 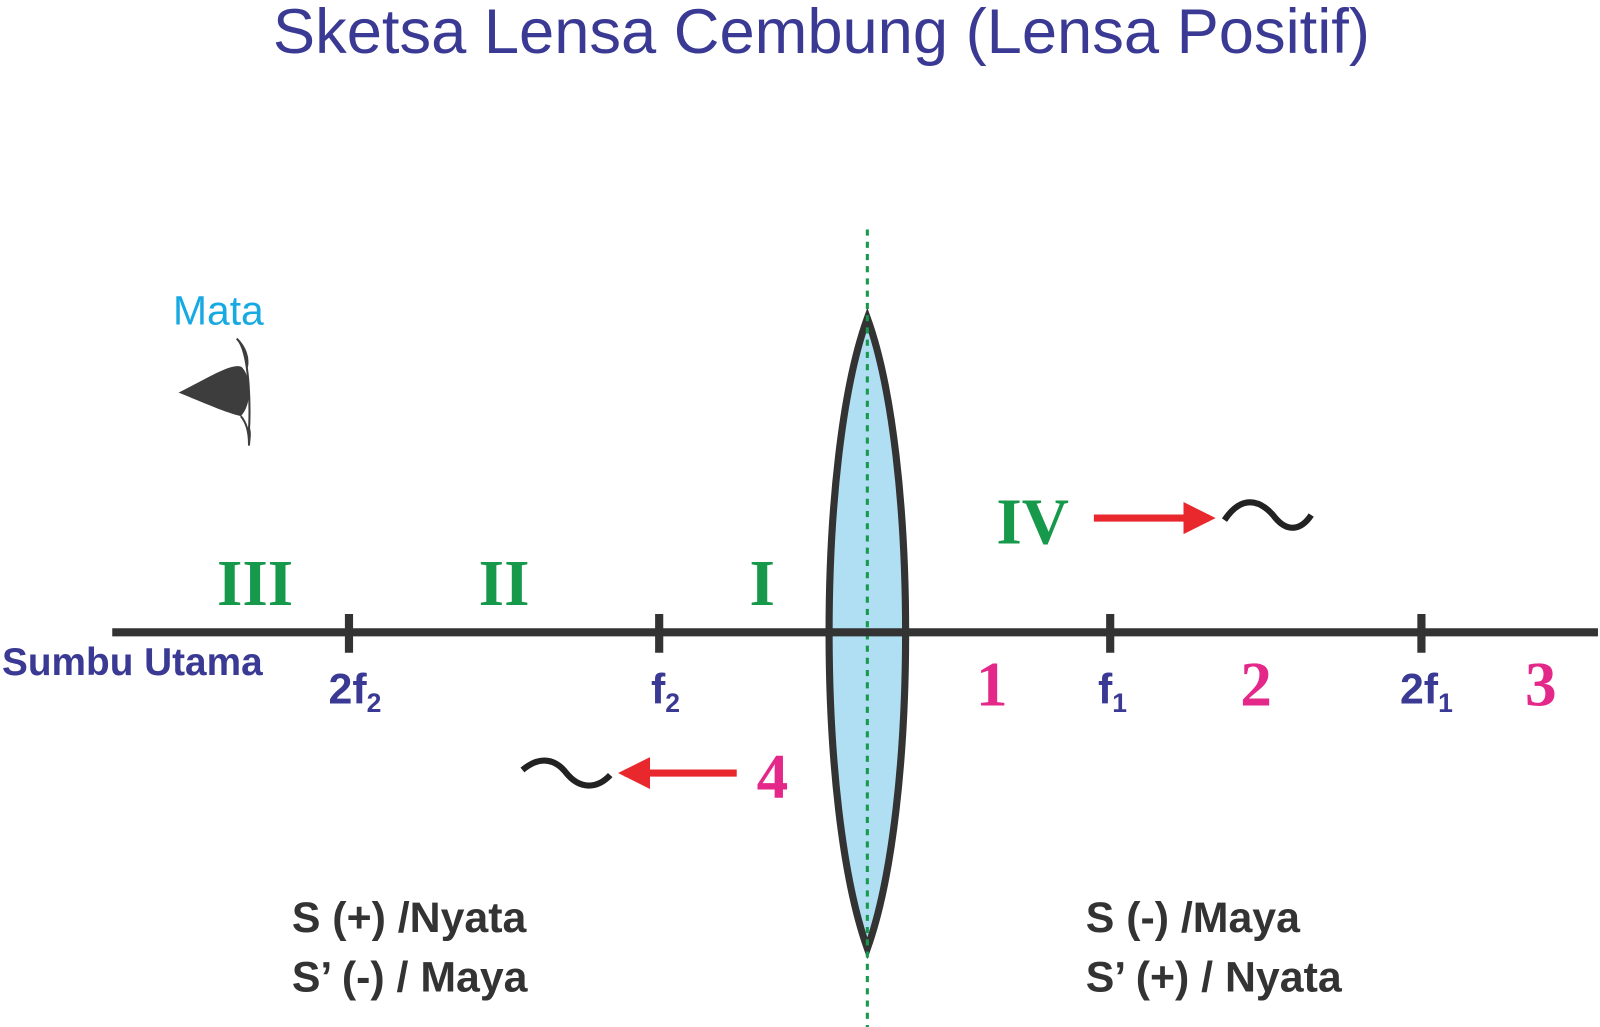 What do you see at coordinates (132, 662) in the screenshot?
I see `axis-label: Sumbu Utama` at bounding box center [132, 662].